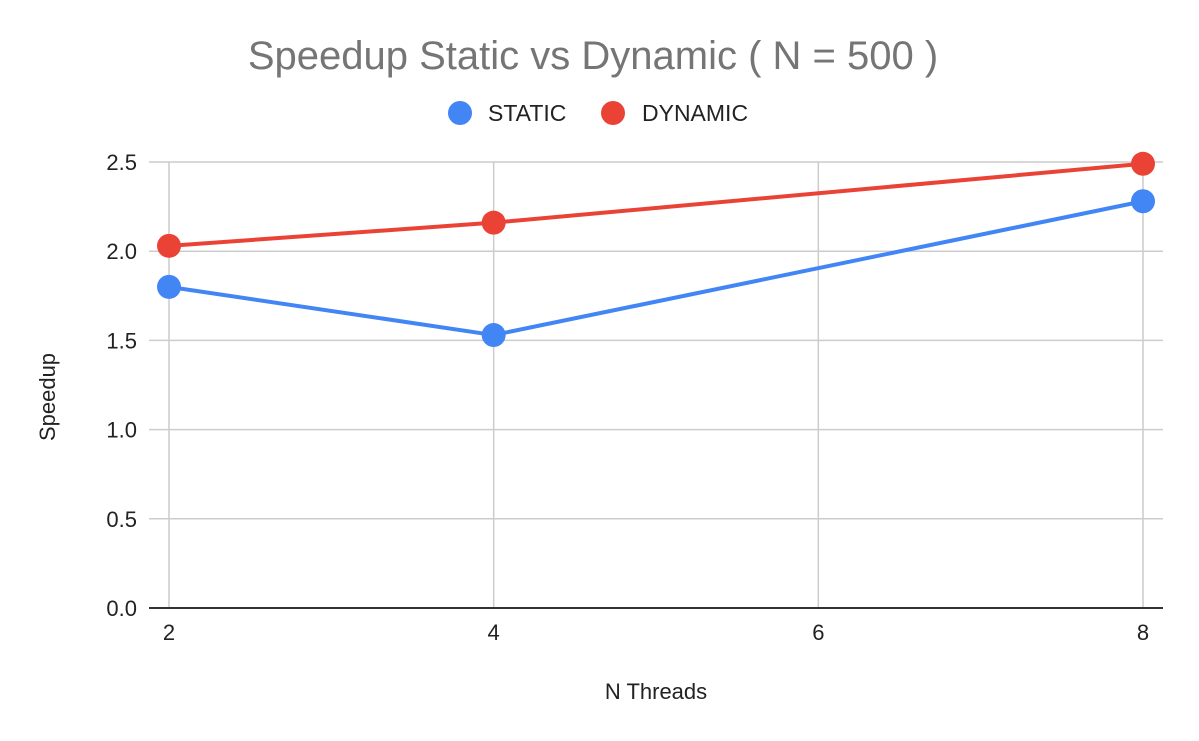 Image resolution: width=1199 pixels, height=741 pixels. I want to click on x-axis-title: N Threads, so click(656, 691).